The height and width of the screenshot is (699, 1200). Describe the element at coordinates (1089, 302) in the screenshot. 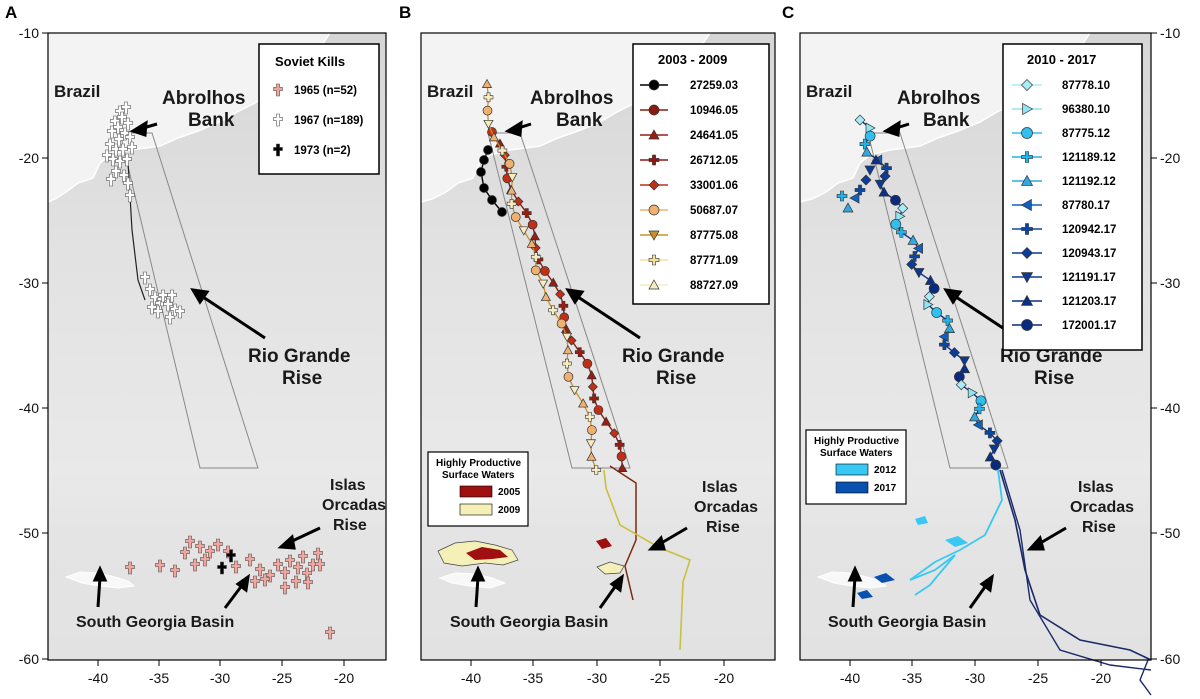

I see `legend-item-label: 121203.17` at that location.